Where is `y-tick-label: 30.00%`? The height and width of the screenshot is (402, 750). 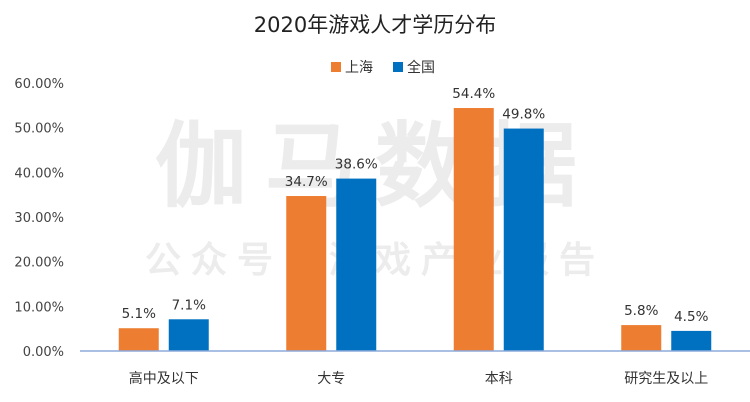 y-tick-label: 30.00% is located at coordinates (39, 218).